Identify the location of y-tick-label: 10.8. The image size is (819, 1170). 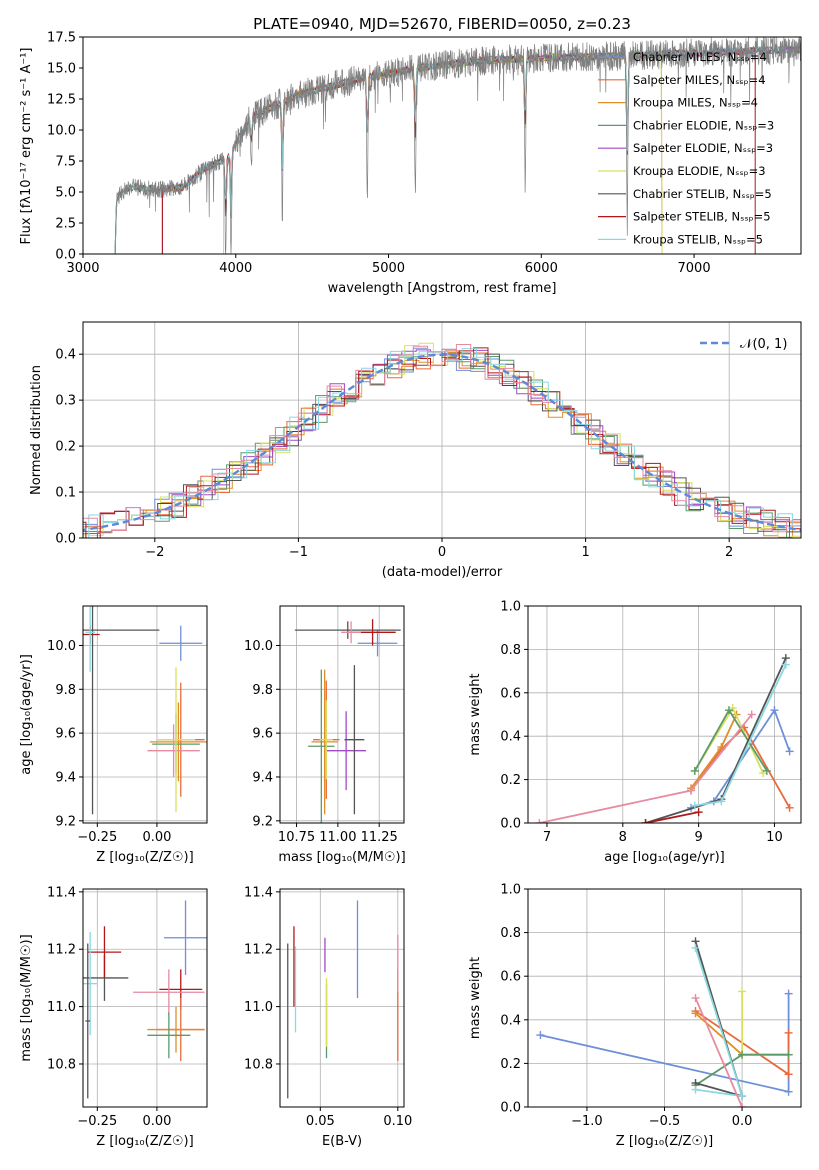
(258, 1064).